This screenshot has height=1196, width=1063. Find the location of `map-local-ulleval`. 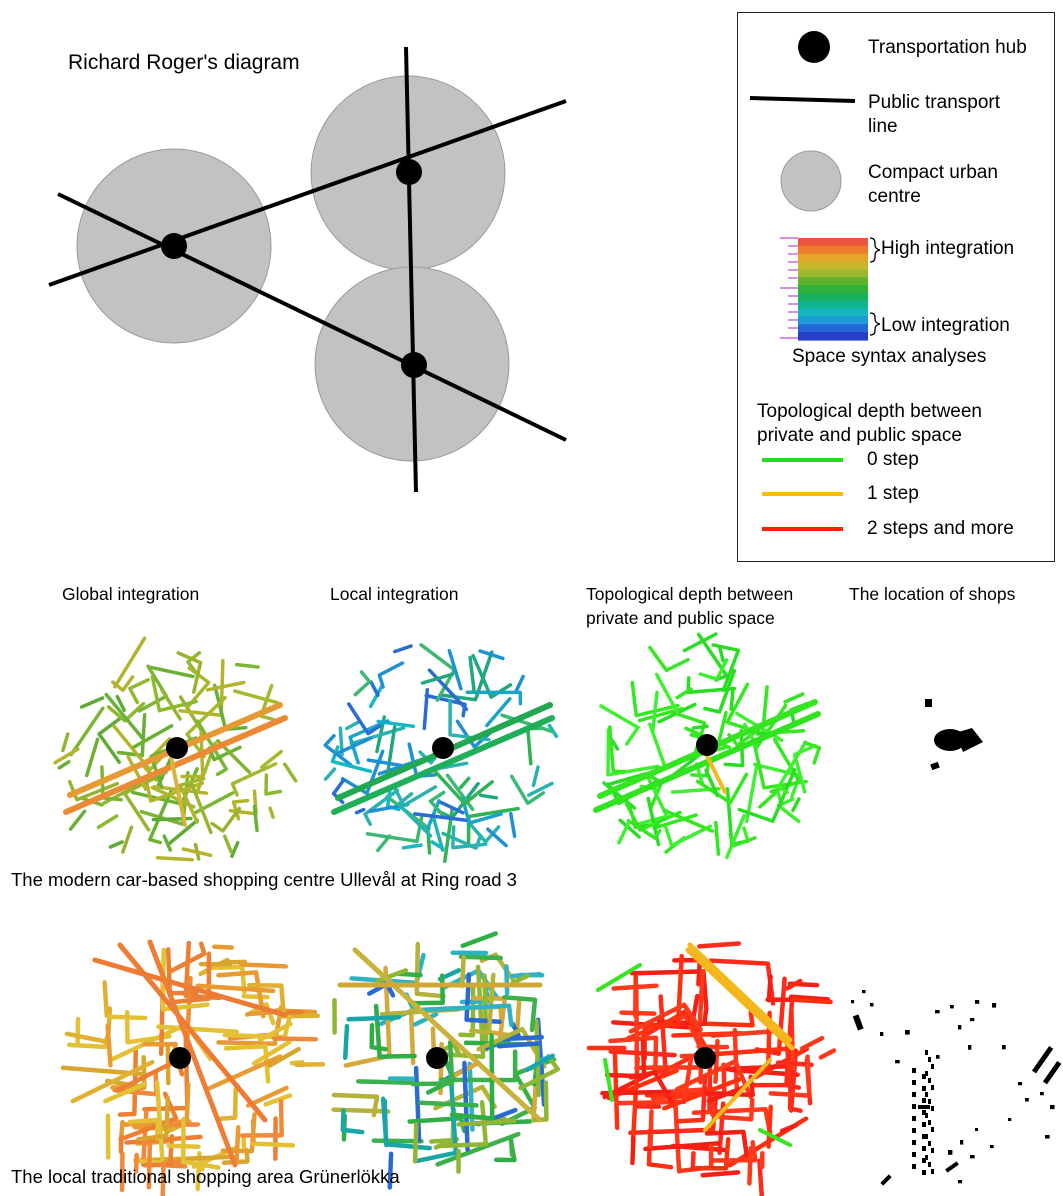

map-local-ulleval is located at coordinates (441, 753).